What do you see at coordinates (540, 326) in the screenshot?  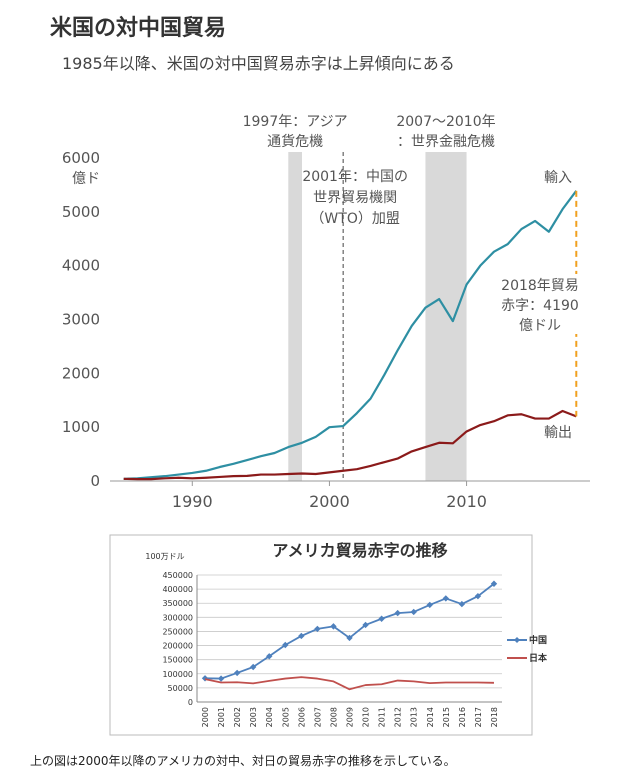 I see `deficit-label: 億ドル` at bounding box center [540, 326].